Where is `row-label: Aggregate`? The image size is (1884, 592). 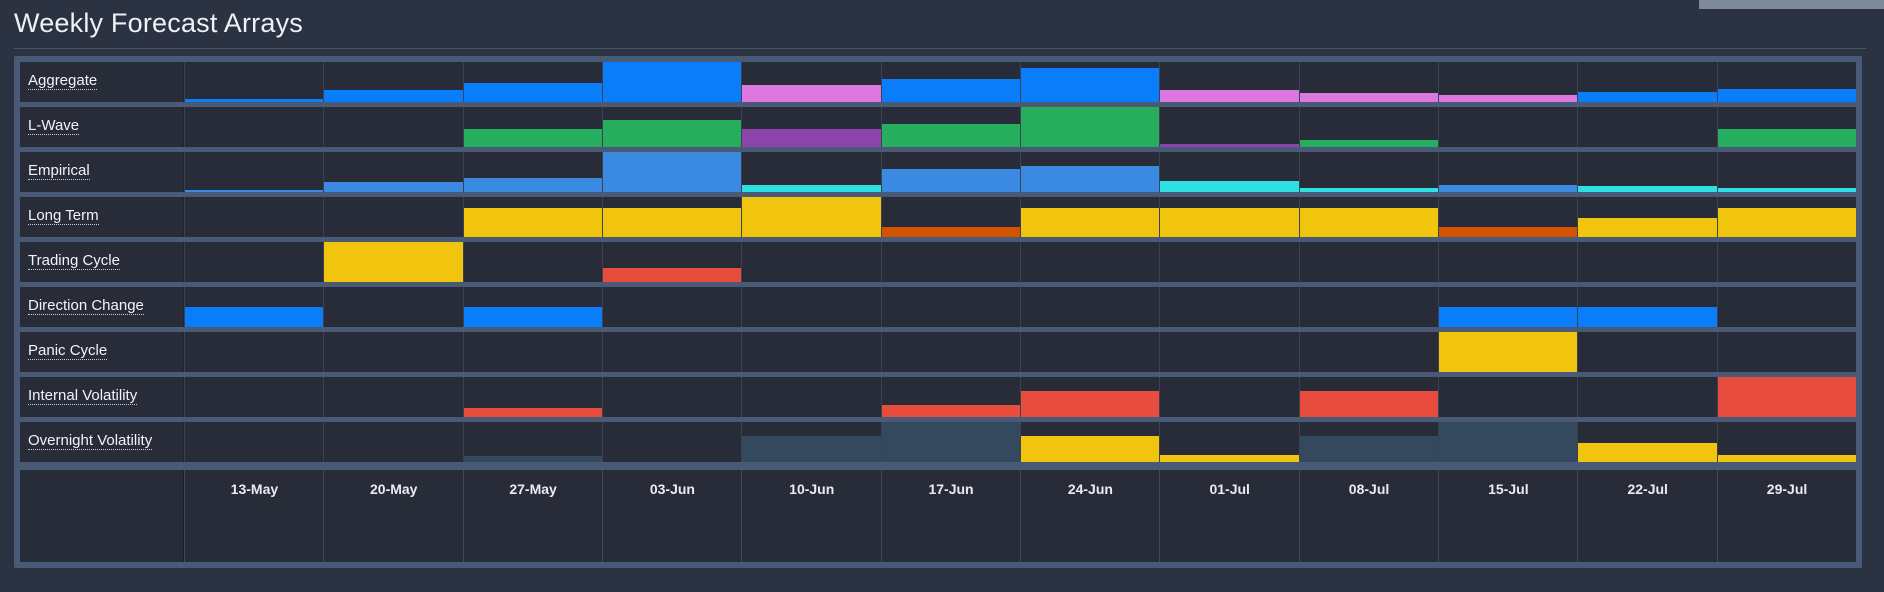
row-label: Aggregate is located at coordinates (63, 81).